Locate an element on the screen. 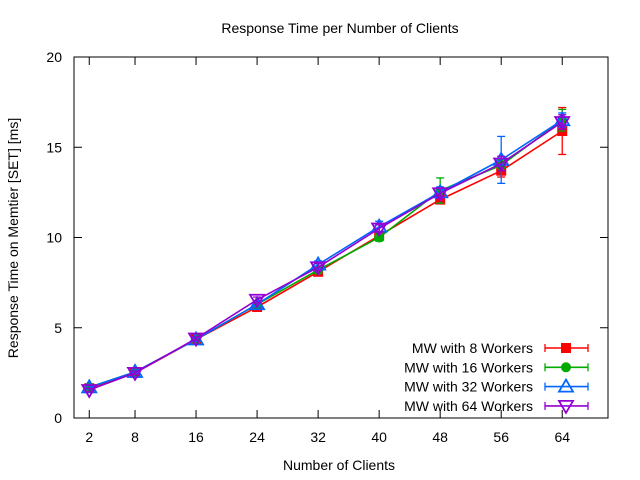  x-tick-label: 32 is located at coordinates (318, 437).